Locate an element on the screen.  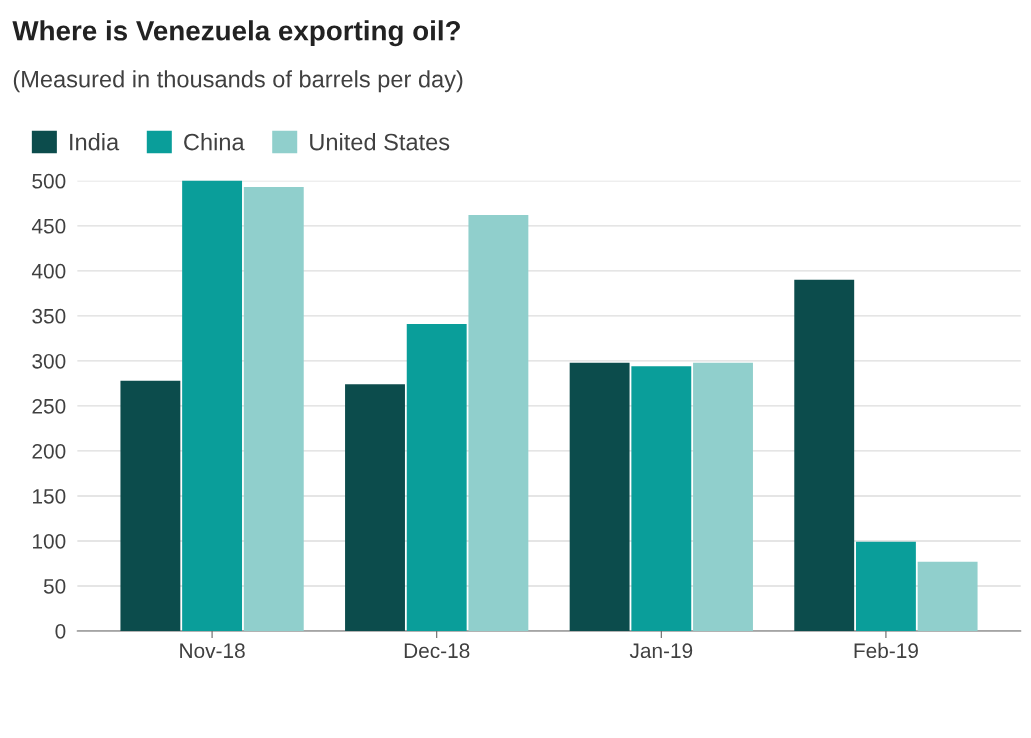
y-tick-label: 450 is located at coordinates (48, 226).